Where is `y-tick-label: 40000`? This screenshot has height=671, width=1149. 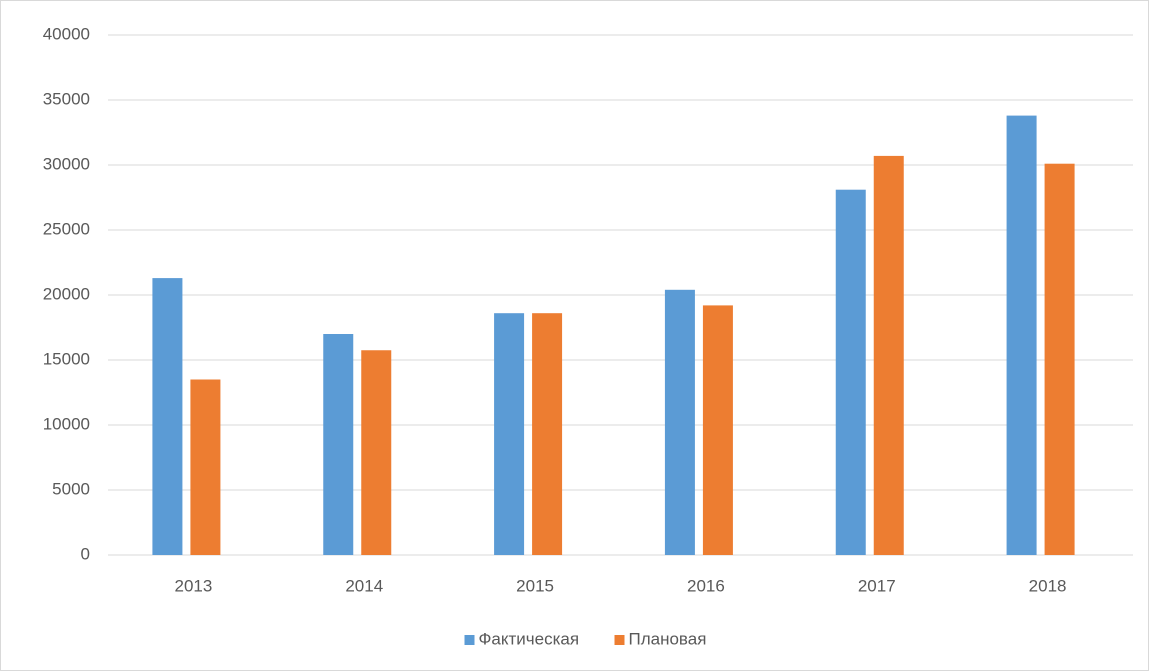 y-tick-label: 40000 is located at coordinates (66, 33).